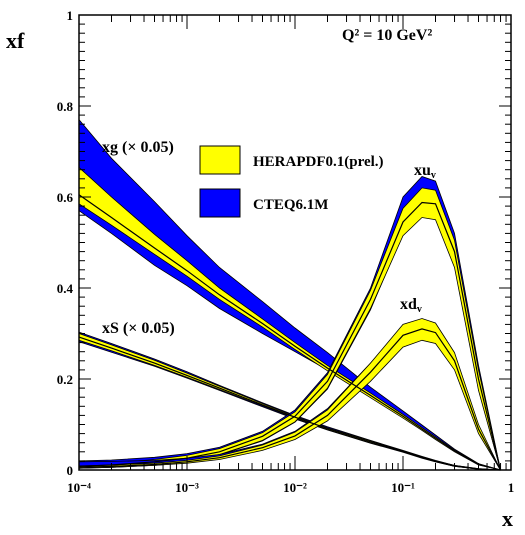 The image size is (525, 535). I want to click on y-tick-label: 0, so click(70, 470).